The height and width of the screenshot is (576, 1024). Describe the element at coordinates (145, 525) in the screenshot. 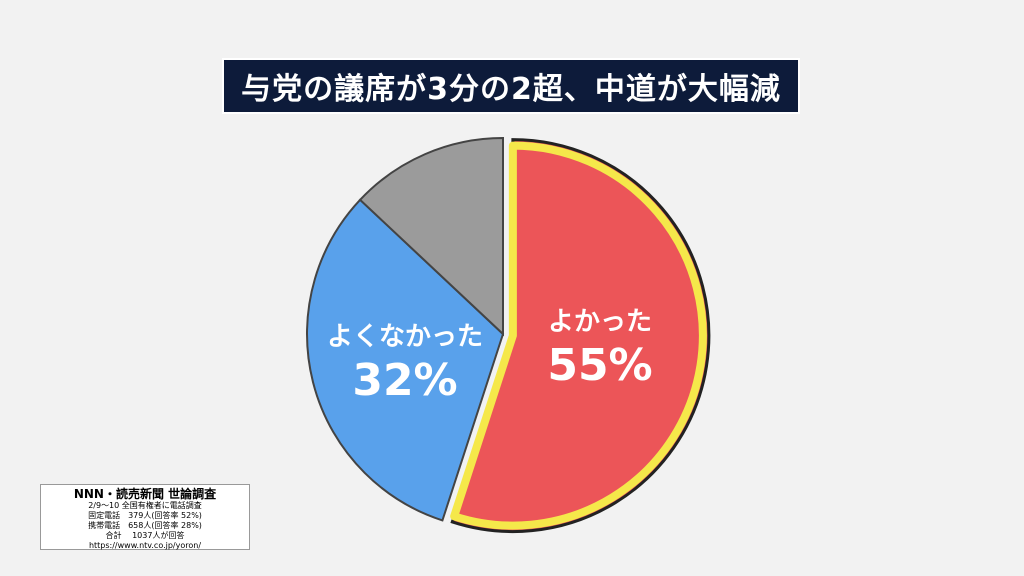

I see `source-line-3: 携帯電話 658人(回答率 28%)` at that location.